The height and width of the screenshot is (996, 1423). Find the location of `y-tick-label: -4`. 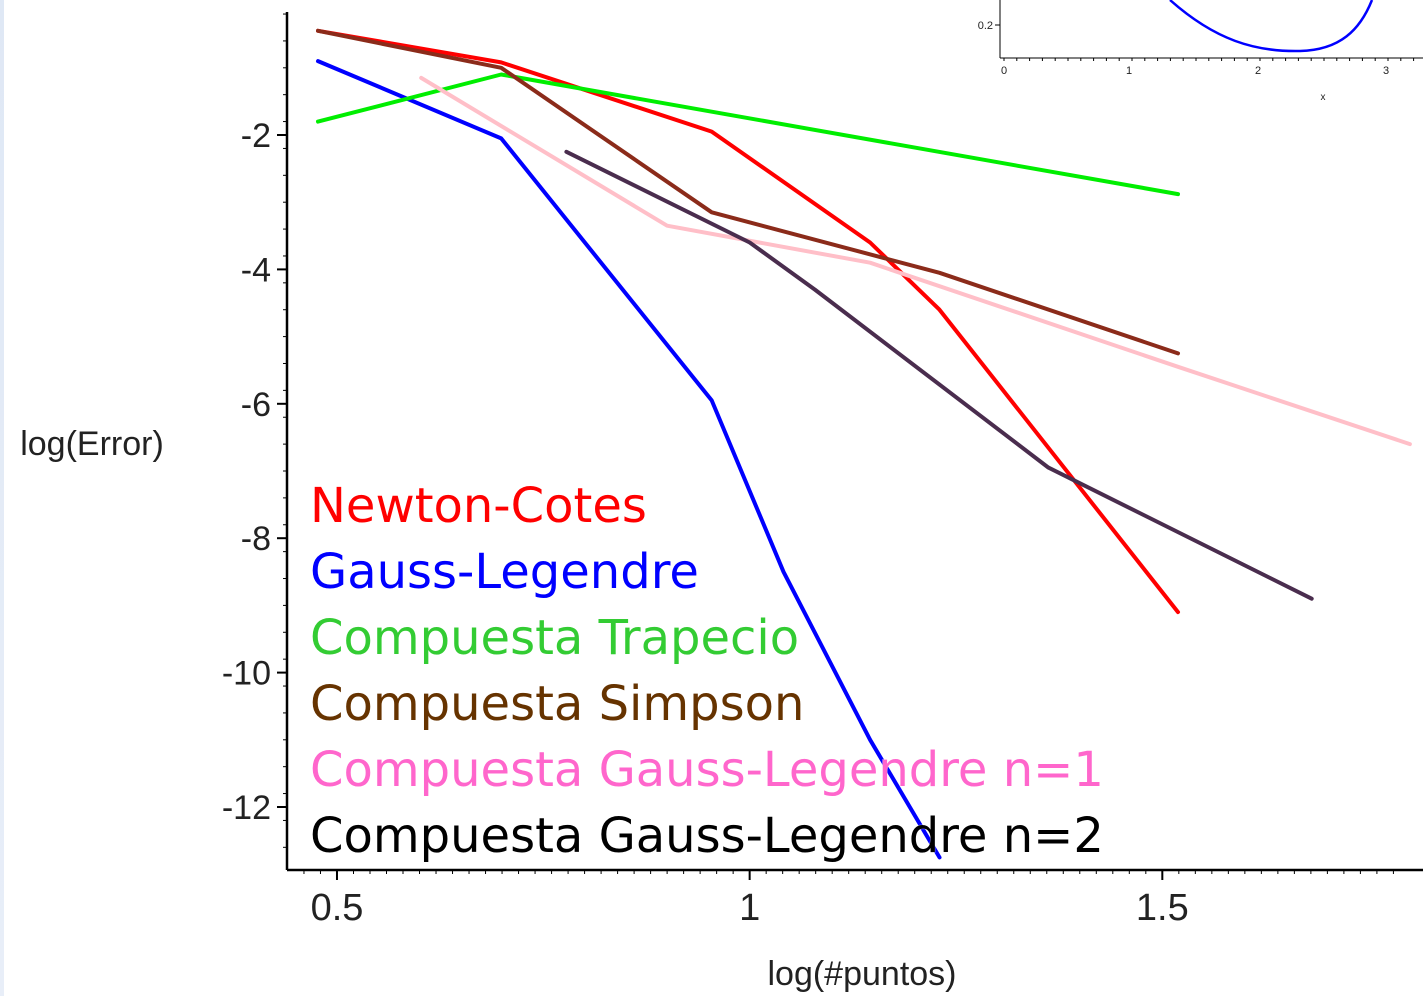

y-tick-label: -4 is located at coordinates (256, 270).